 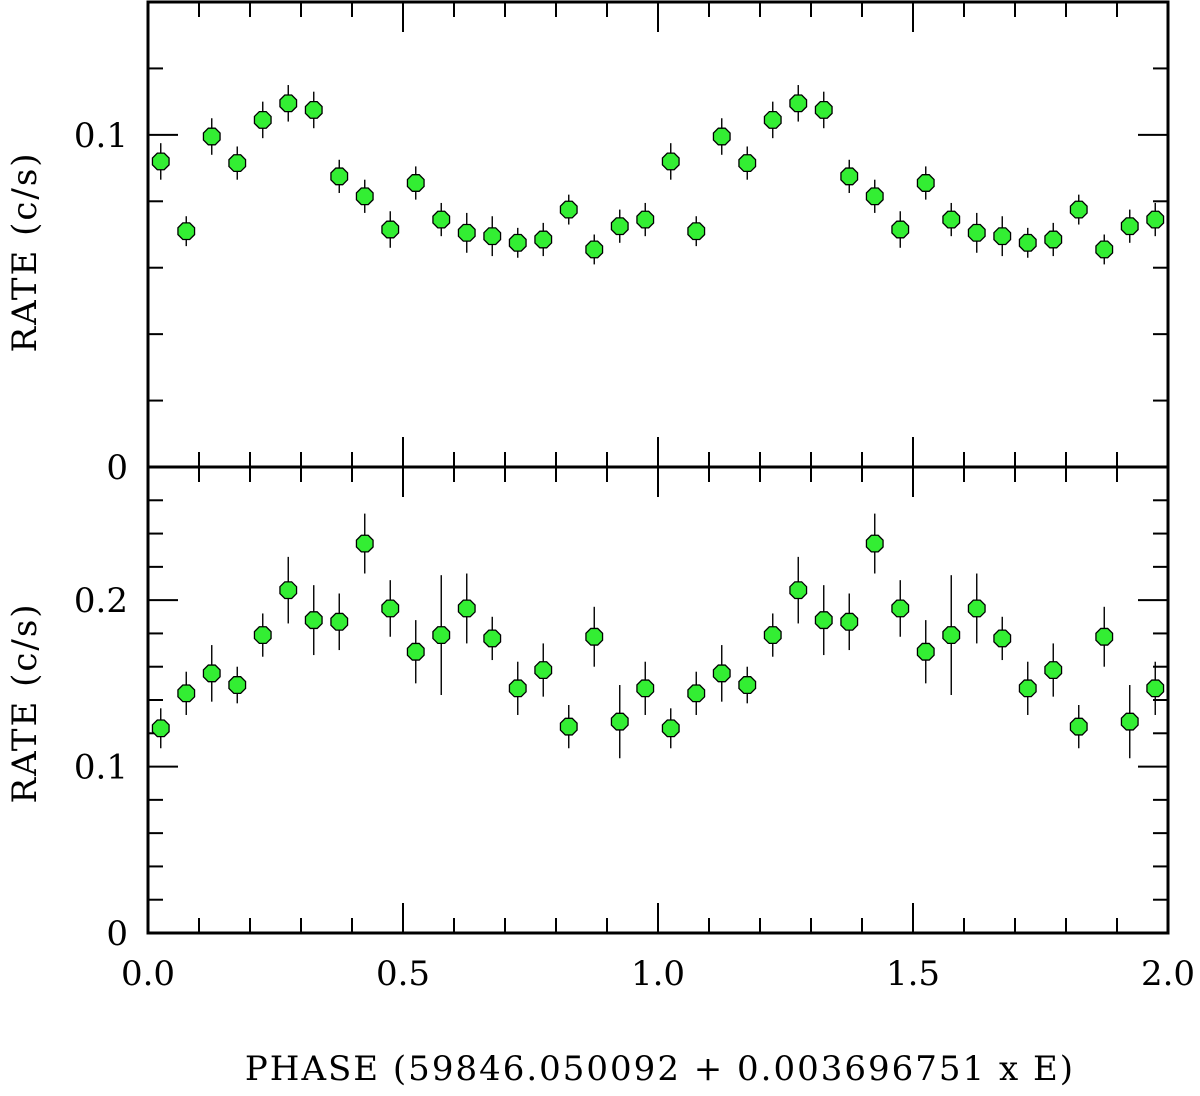 What do you see at coordinates (25, 702) in the screenshot?
I see `bottom-y-axis-title: RATE (c/s)` at bounding box center [25, 702].